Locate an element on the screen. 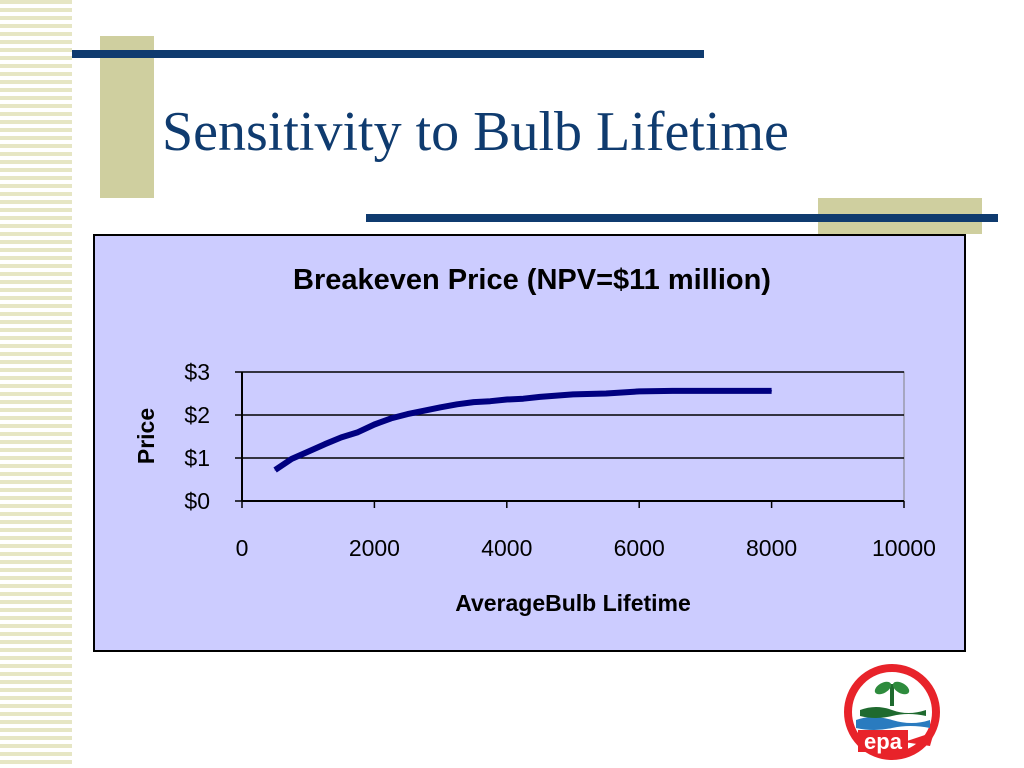  series-line is located at coordinates (522, 430).